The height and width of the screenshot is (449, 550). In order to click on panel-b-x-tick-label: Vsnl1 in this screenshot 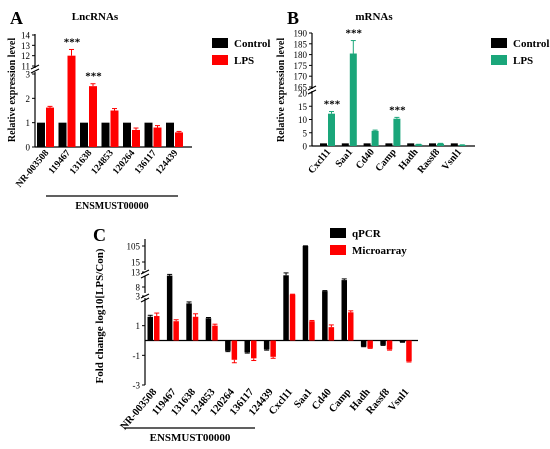, I will do `click(452, 160)`.